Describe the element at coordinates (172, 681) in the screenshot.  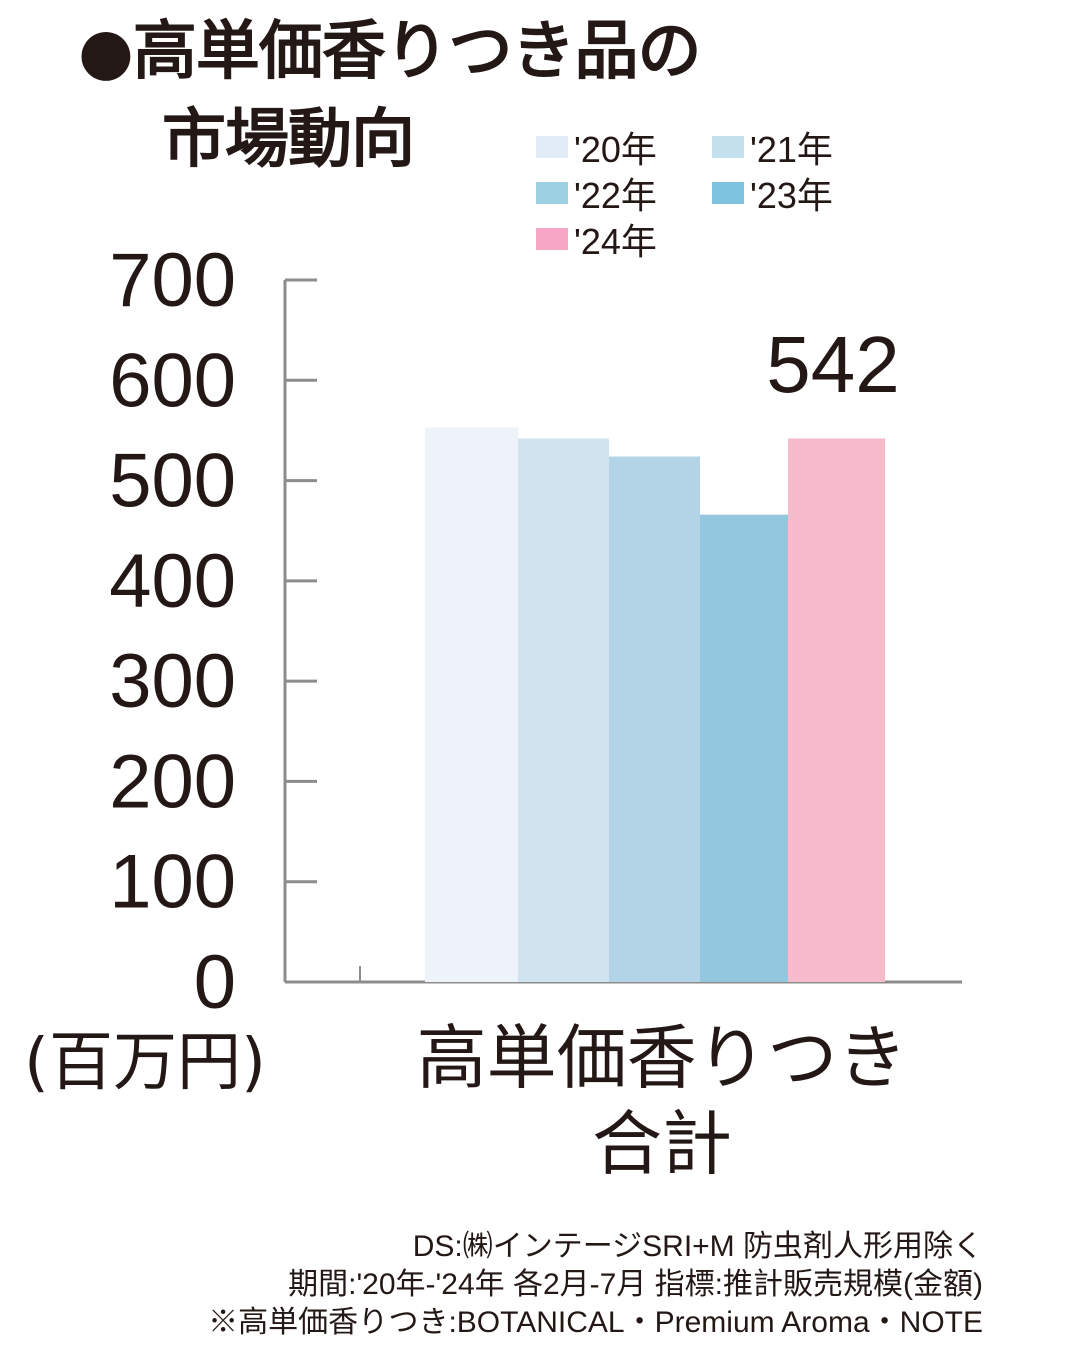
I see `y-tick-label: 300` at that location.